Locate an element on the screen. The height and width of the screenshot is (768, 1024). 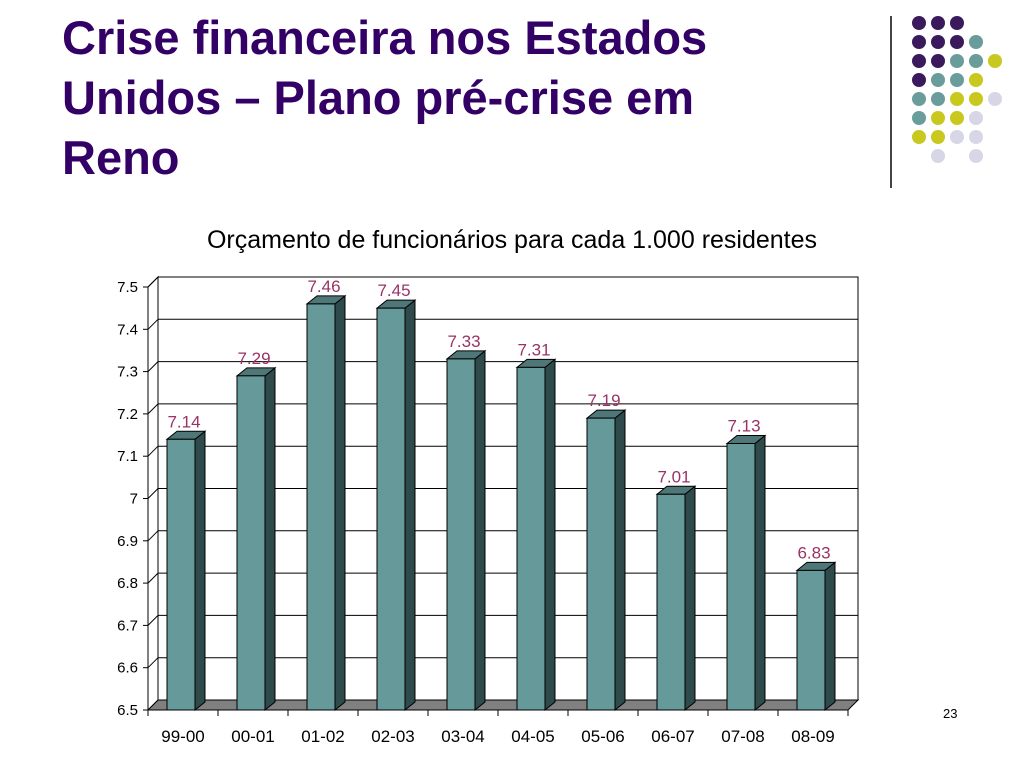
y-tick-label: 7.4 is located at coordinates (127, 329).